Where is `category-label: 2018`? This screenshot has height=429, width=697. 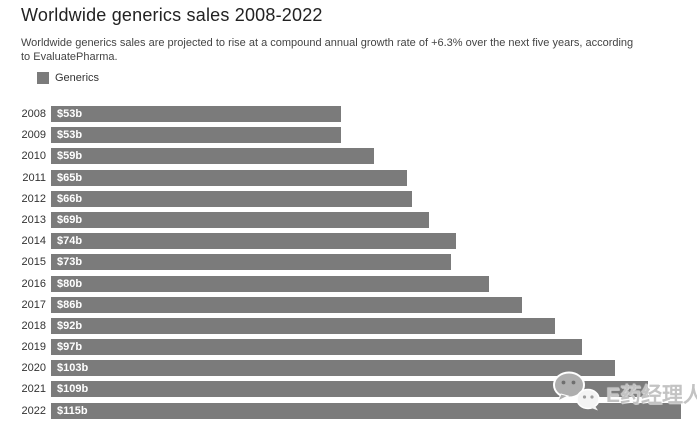
category-label: 2018 is located at coordinates (33, 325).